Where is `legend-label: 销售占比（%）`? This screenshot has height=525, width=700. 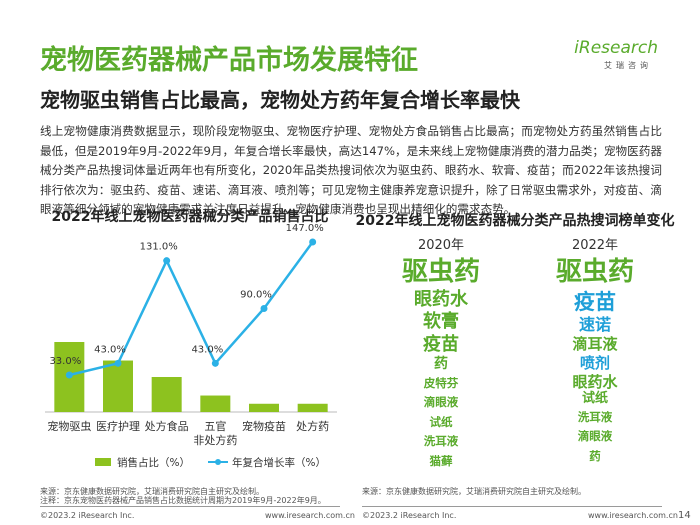
legend-label: 销售占比（%） is located at coordinates (153, 462).